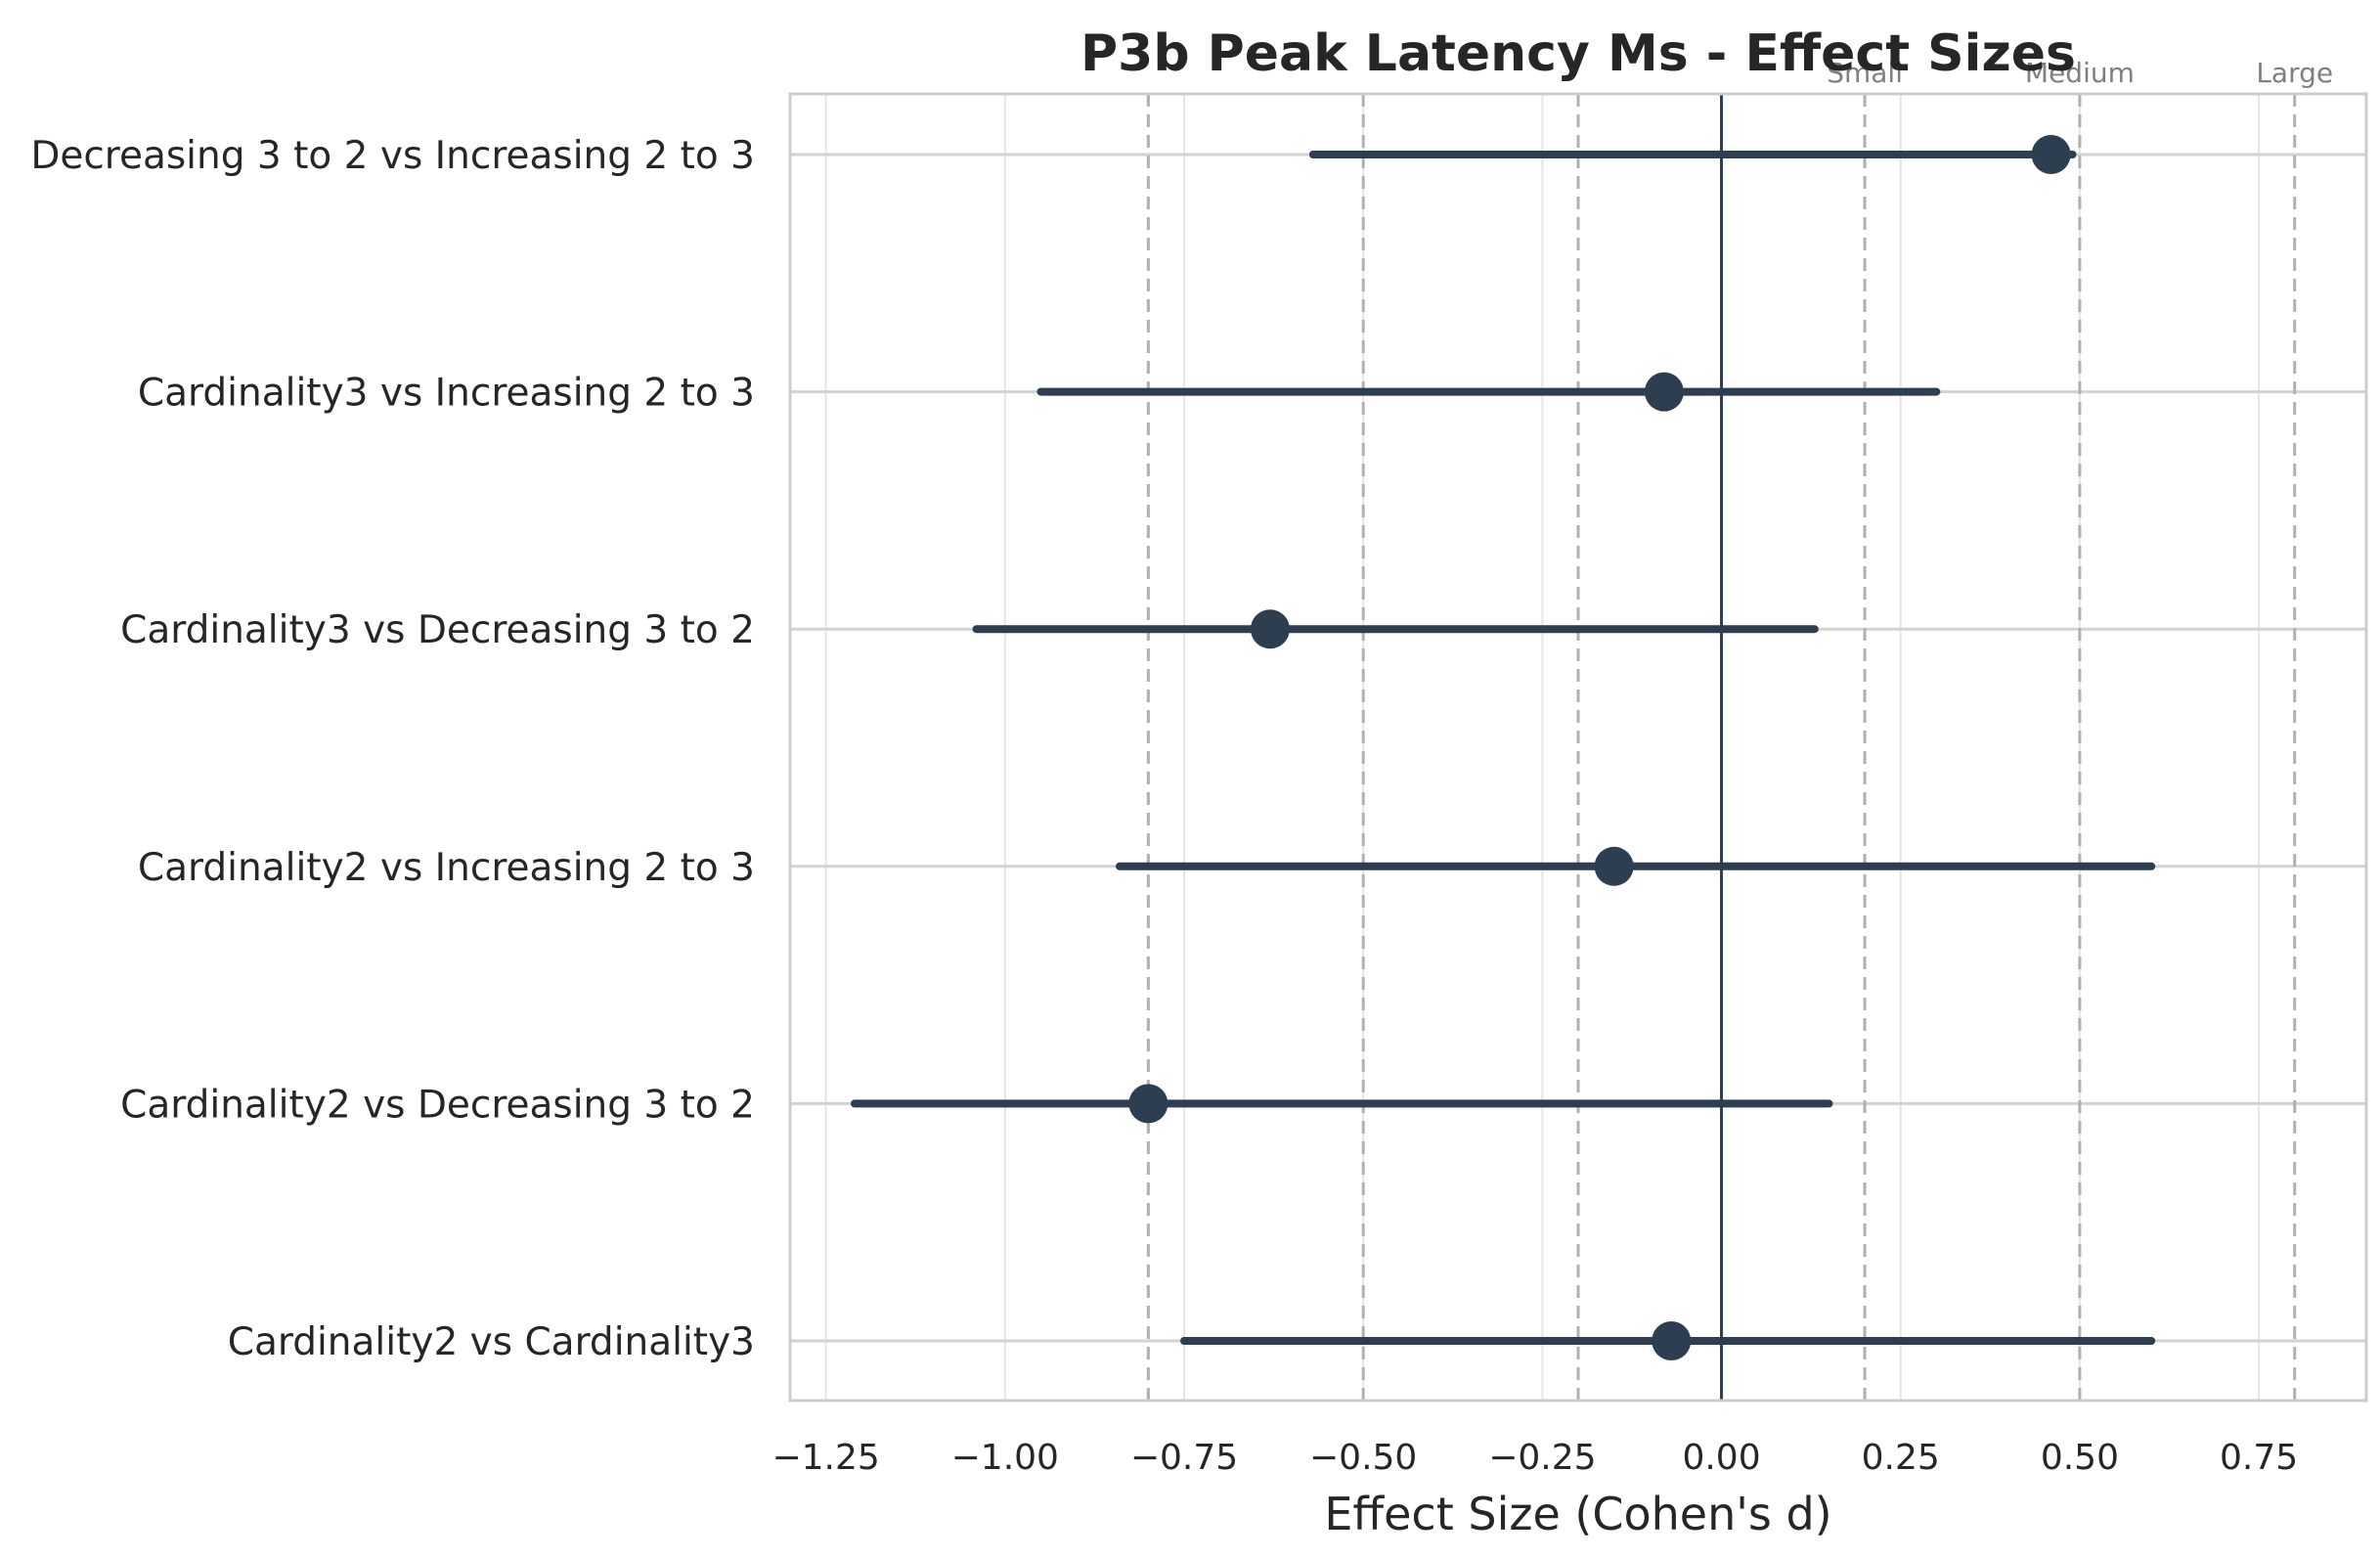 This screenshot has height=1559, width=2380. What do you see at coordinates (1901, 1458) in the screenshot?
I see `x-tick-label: 0.25` at bounding box center [1901, 1458].